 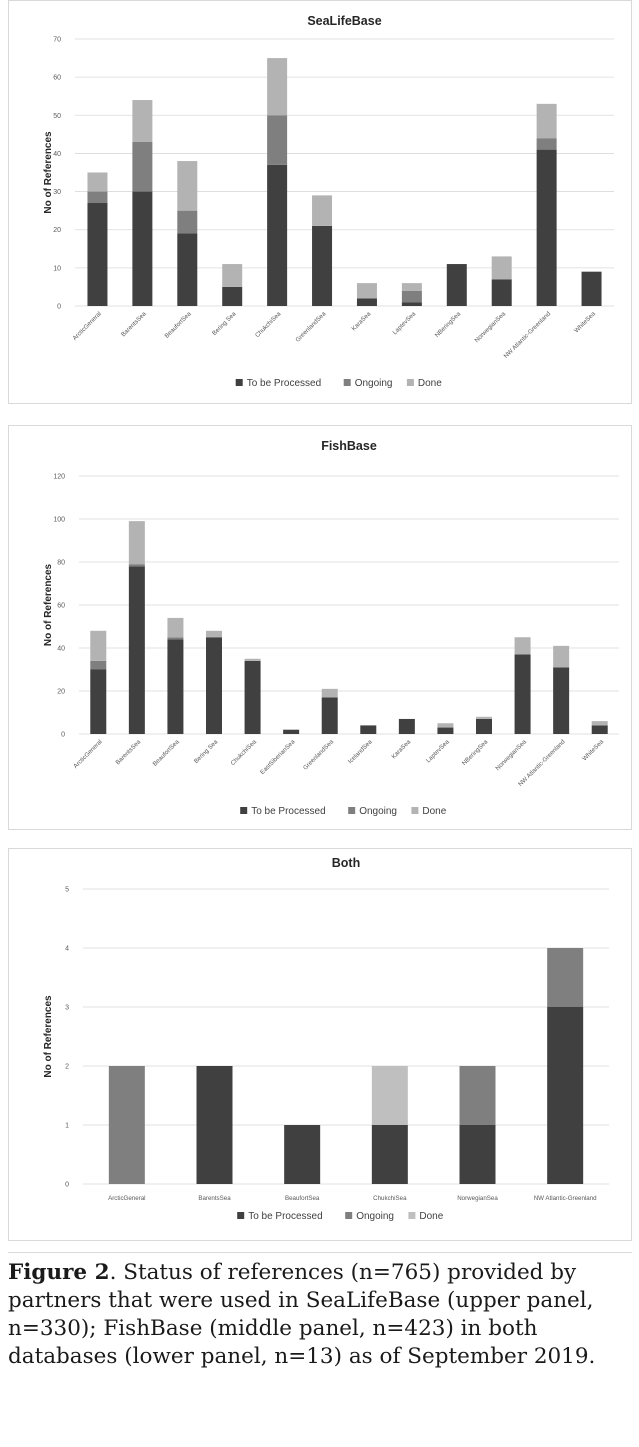 I want to click on chart-title: Both, so click(x=346, y=863).